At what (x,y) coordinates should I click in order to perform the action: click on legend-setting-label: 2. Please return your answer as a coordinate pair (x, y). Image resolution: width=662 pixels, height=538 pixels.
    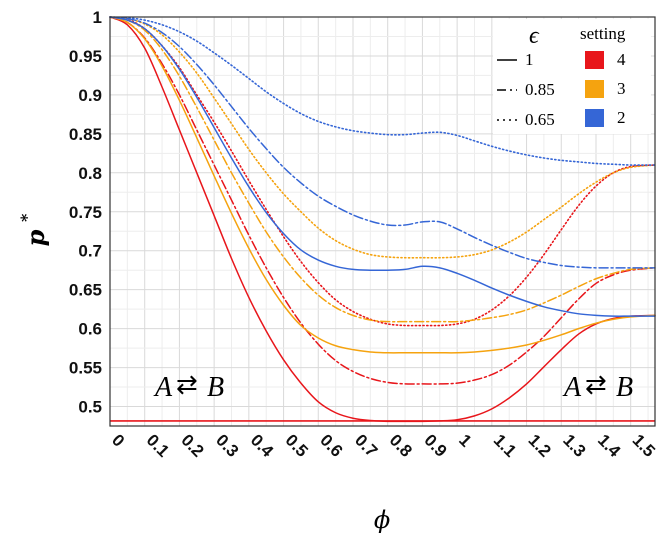
    Looking at the image, I should click on (621, 117).